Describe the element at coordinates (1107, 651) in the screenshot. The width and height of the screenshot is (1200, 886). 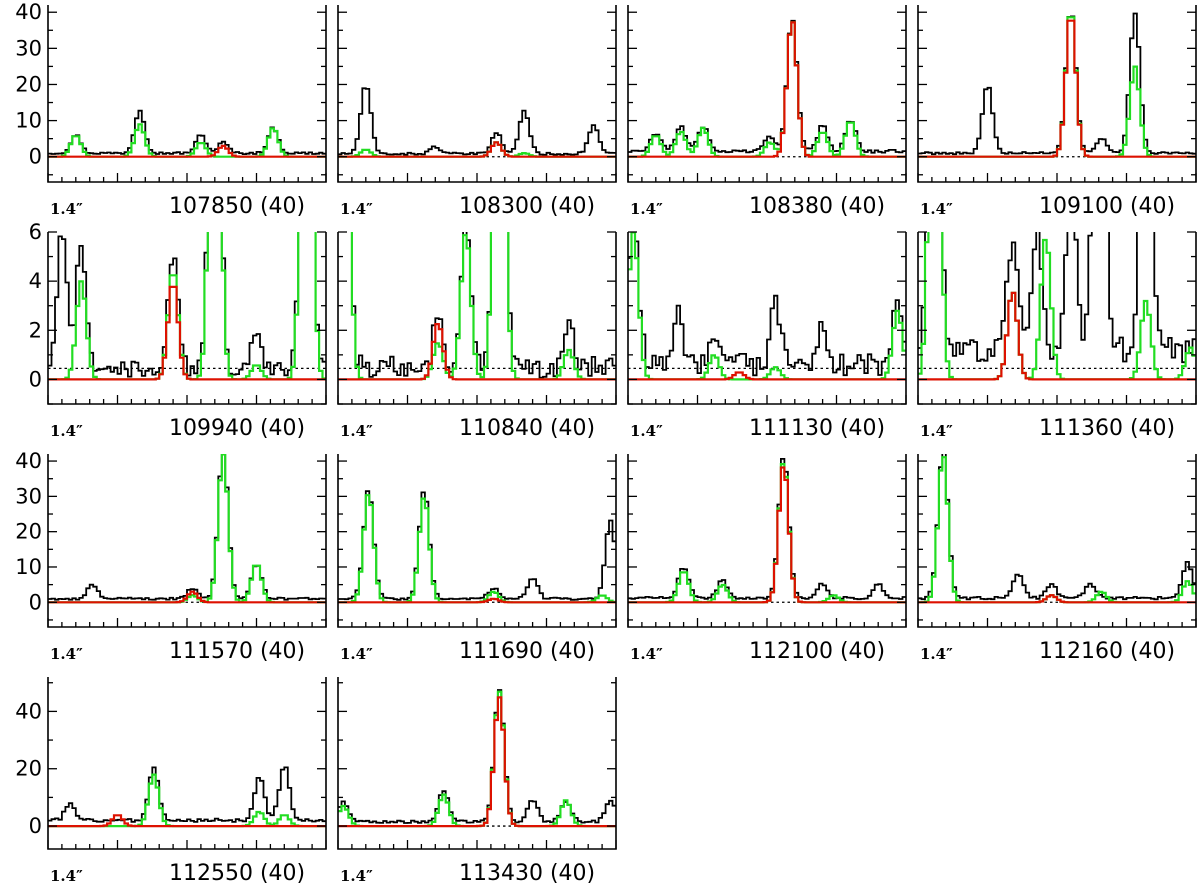
I see `frequency-label: 112160 (40)` at that location.